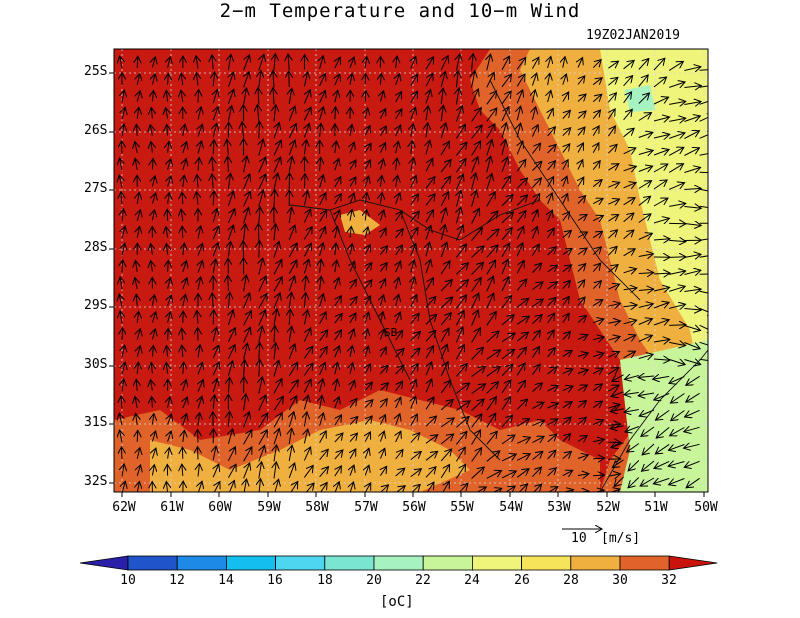 This screenshot has height=618, width=800. Describe the element at coordinates (128, 580) in the screenshot. I see `colorbar-tick: 10` at that location.